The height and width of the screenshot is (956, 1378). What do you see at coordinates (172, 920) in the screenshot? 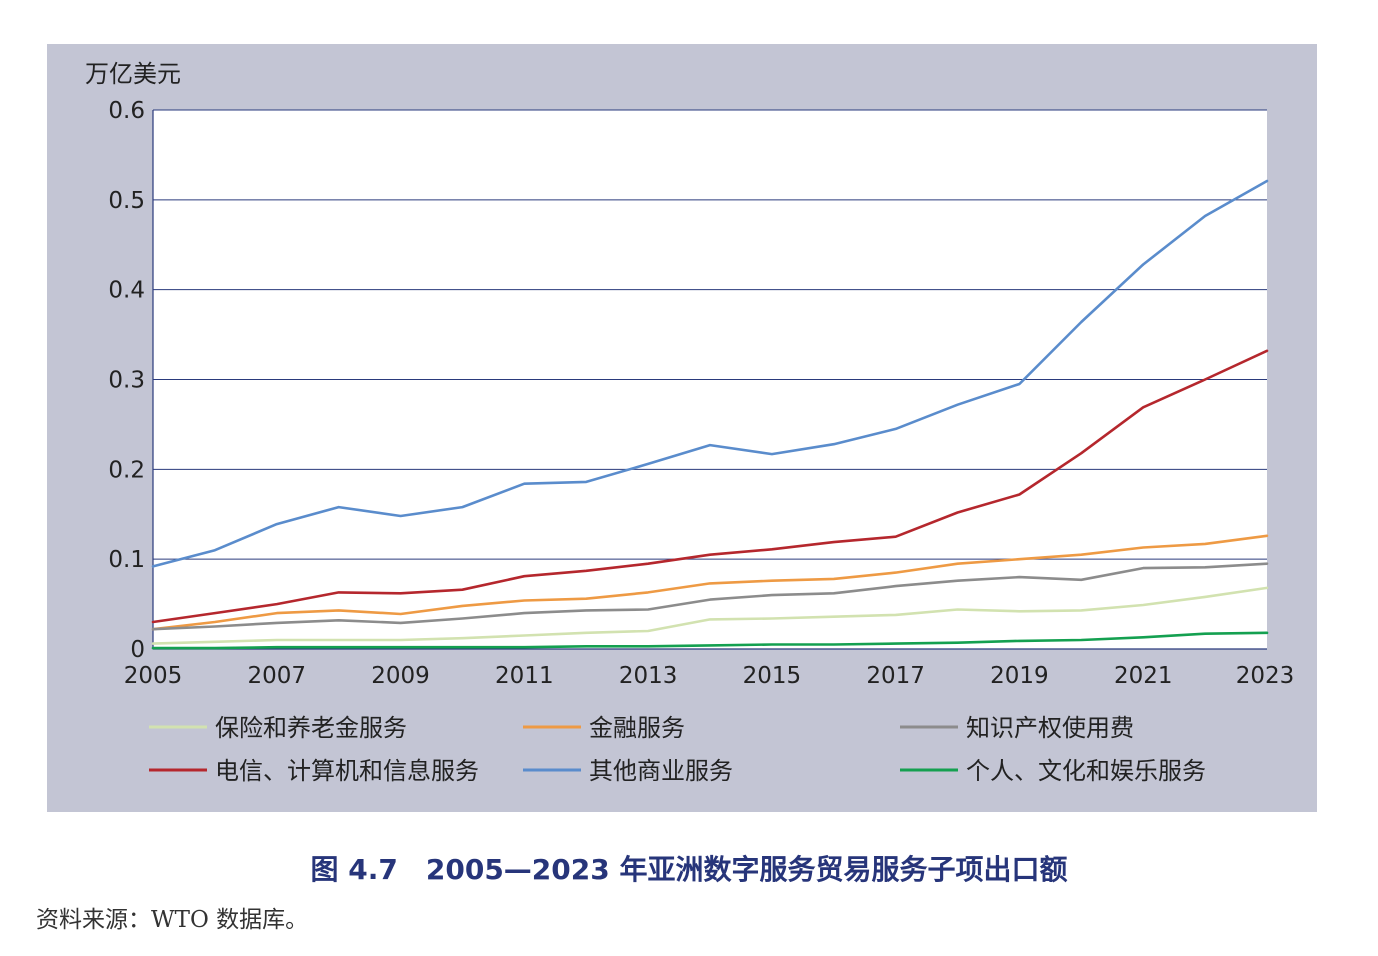
I see `source-note: 资料来源：WTO 数据库。` at bounding box center [172, 920].